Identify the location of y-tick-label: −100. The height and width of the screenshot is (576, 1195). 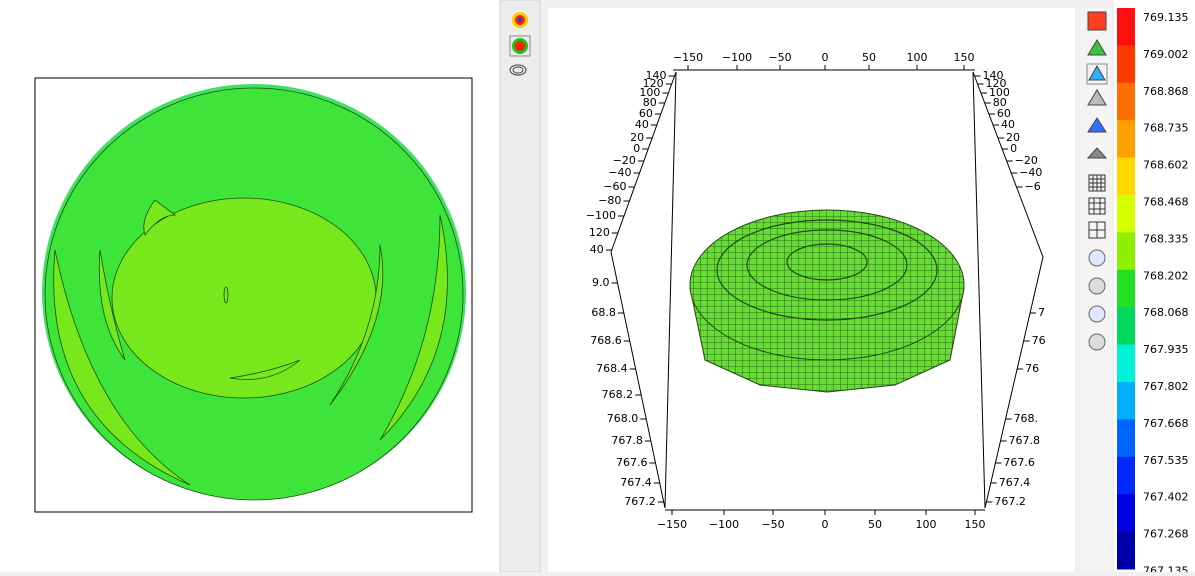
(601, 215).